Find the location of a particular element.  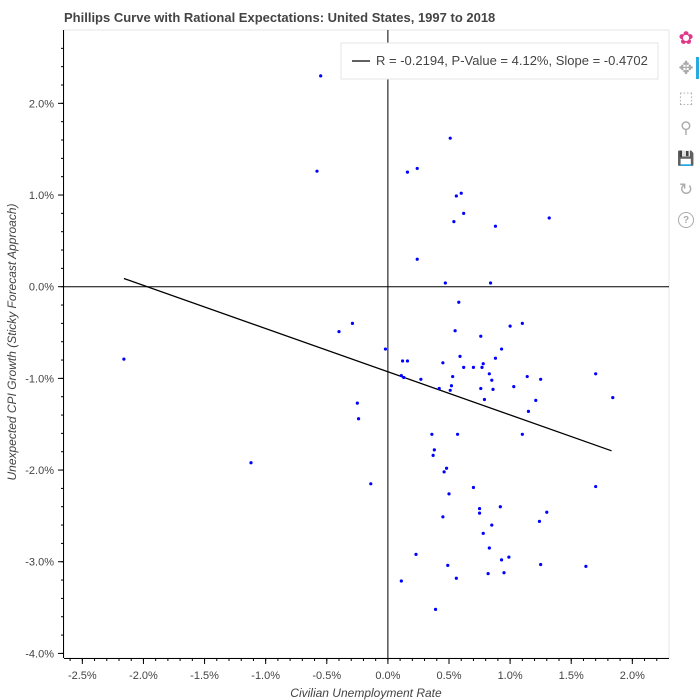

help-glyph: ? is located at coordinates (686, 220).